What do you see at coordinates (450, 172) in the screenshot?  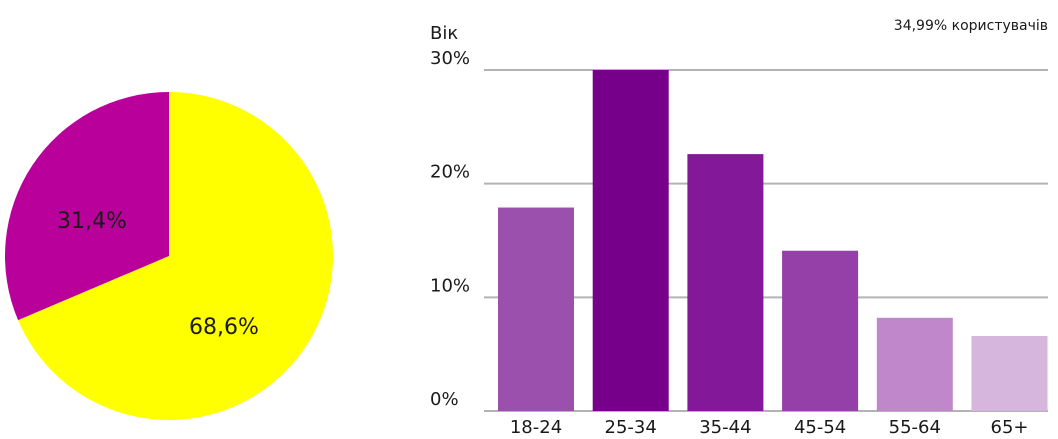 I see `y-tick-label-2: 20%` at bounding box center [450, 172].